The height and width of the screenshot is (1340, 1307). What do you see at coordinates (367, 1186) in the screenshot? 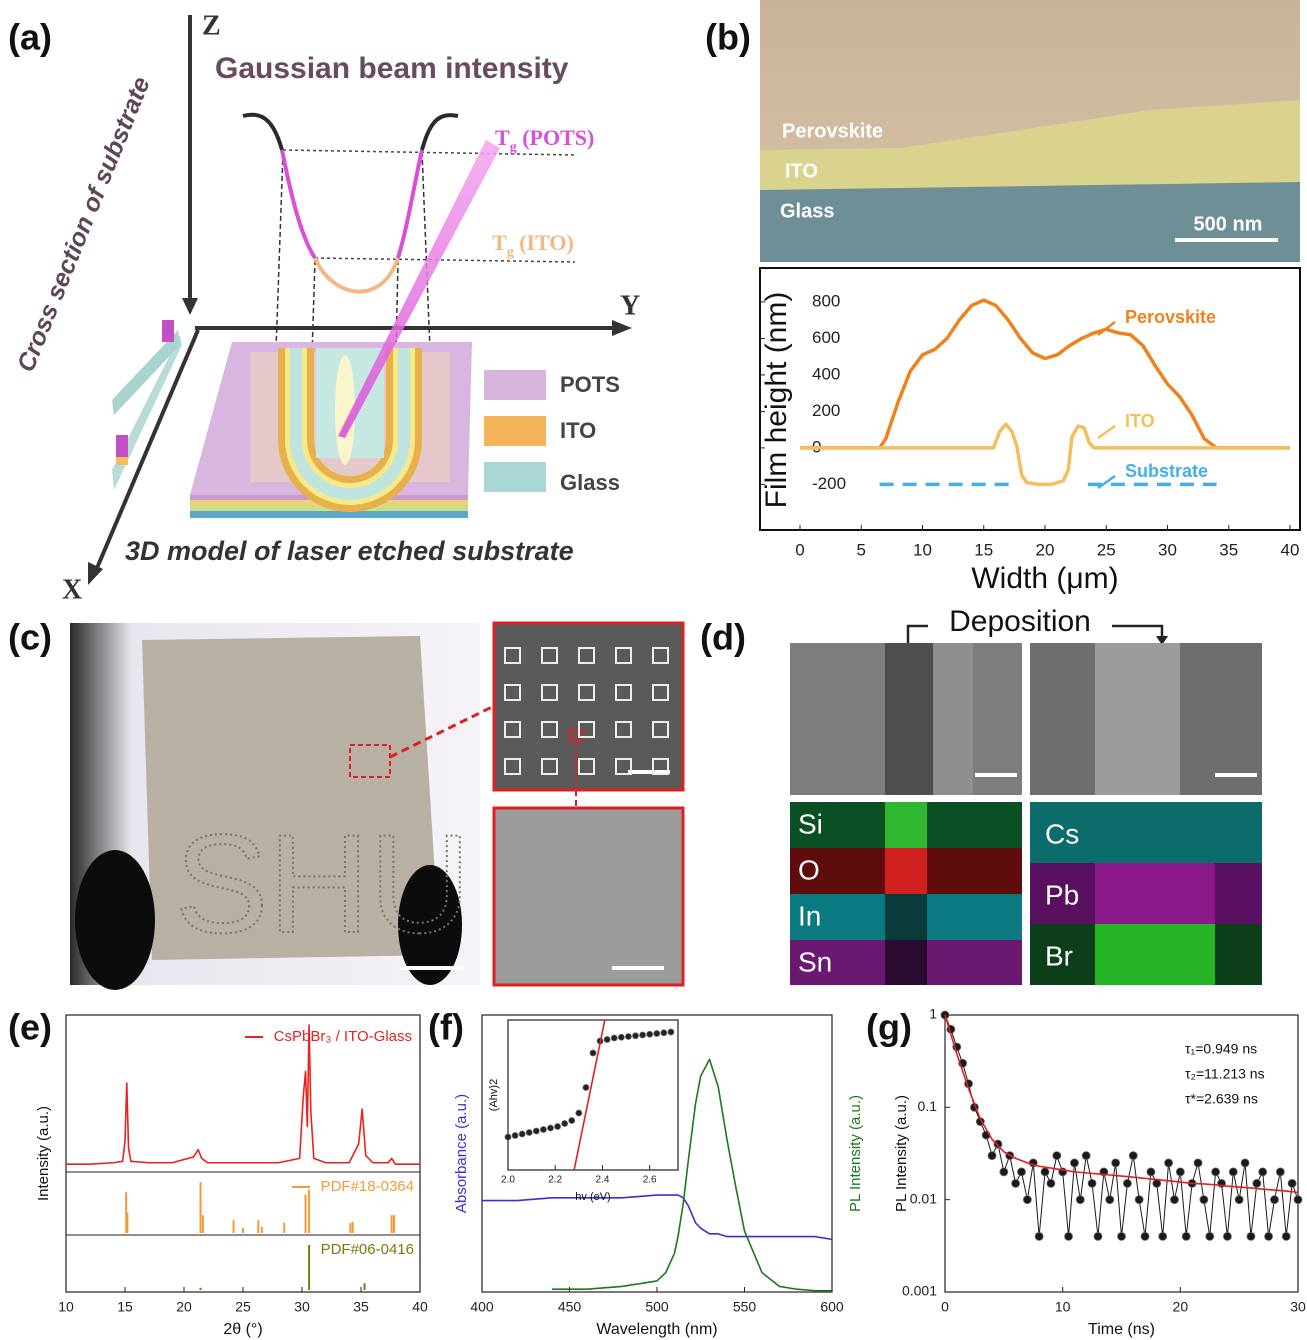
I see `legend-label: PDF#18-0364` at bounding box center [367, 1186].